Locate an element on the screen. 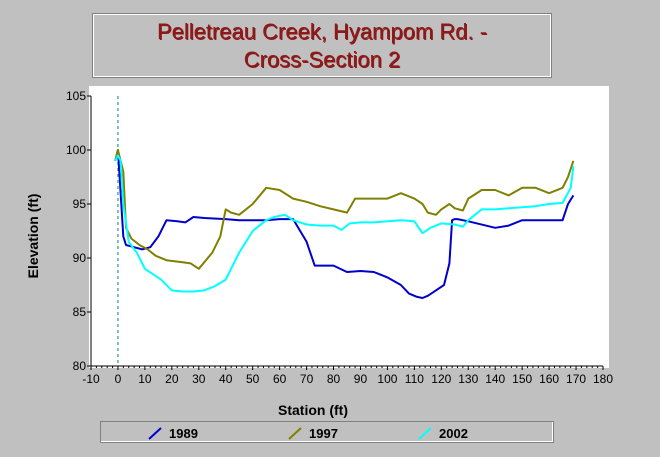 The width and height of the screenshot is (660, 457). y-tick-label: 105 is located at coordinates (76, 96).